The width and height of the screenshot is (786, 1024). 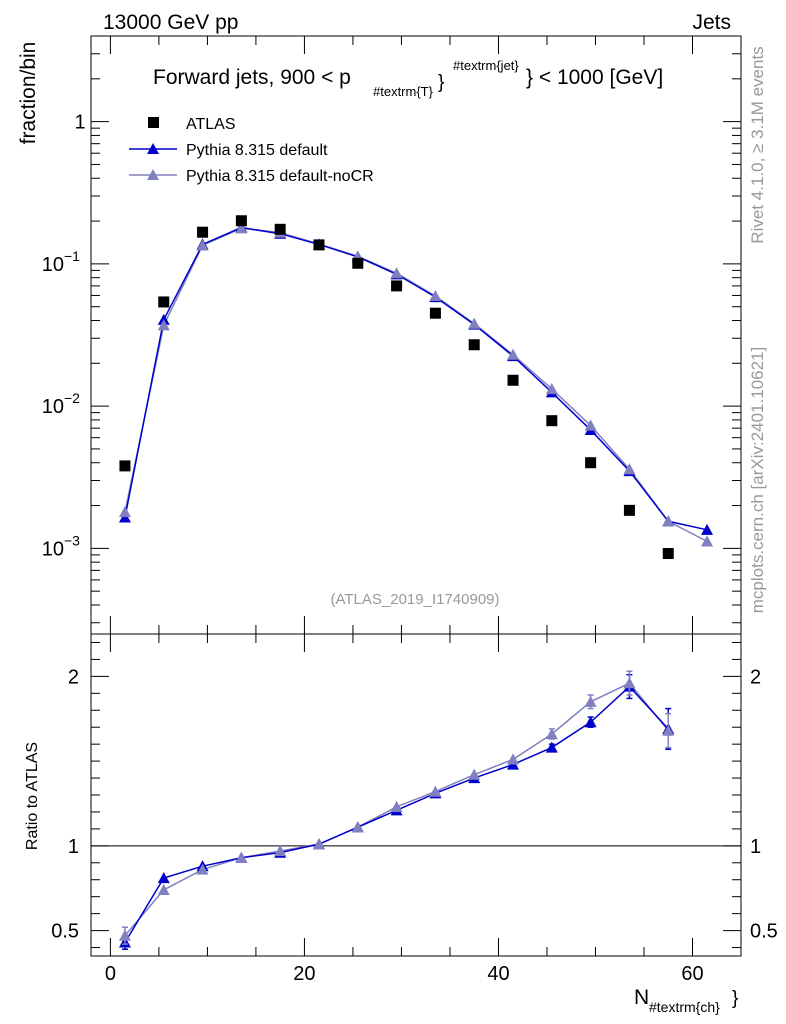 What do you see at coordinates (486, 65) in the screenshot?
I see `title-superscript: #textrm{jet}` at bounding box center [486, 65].